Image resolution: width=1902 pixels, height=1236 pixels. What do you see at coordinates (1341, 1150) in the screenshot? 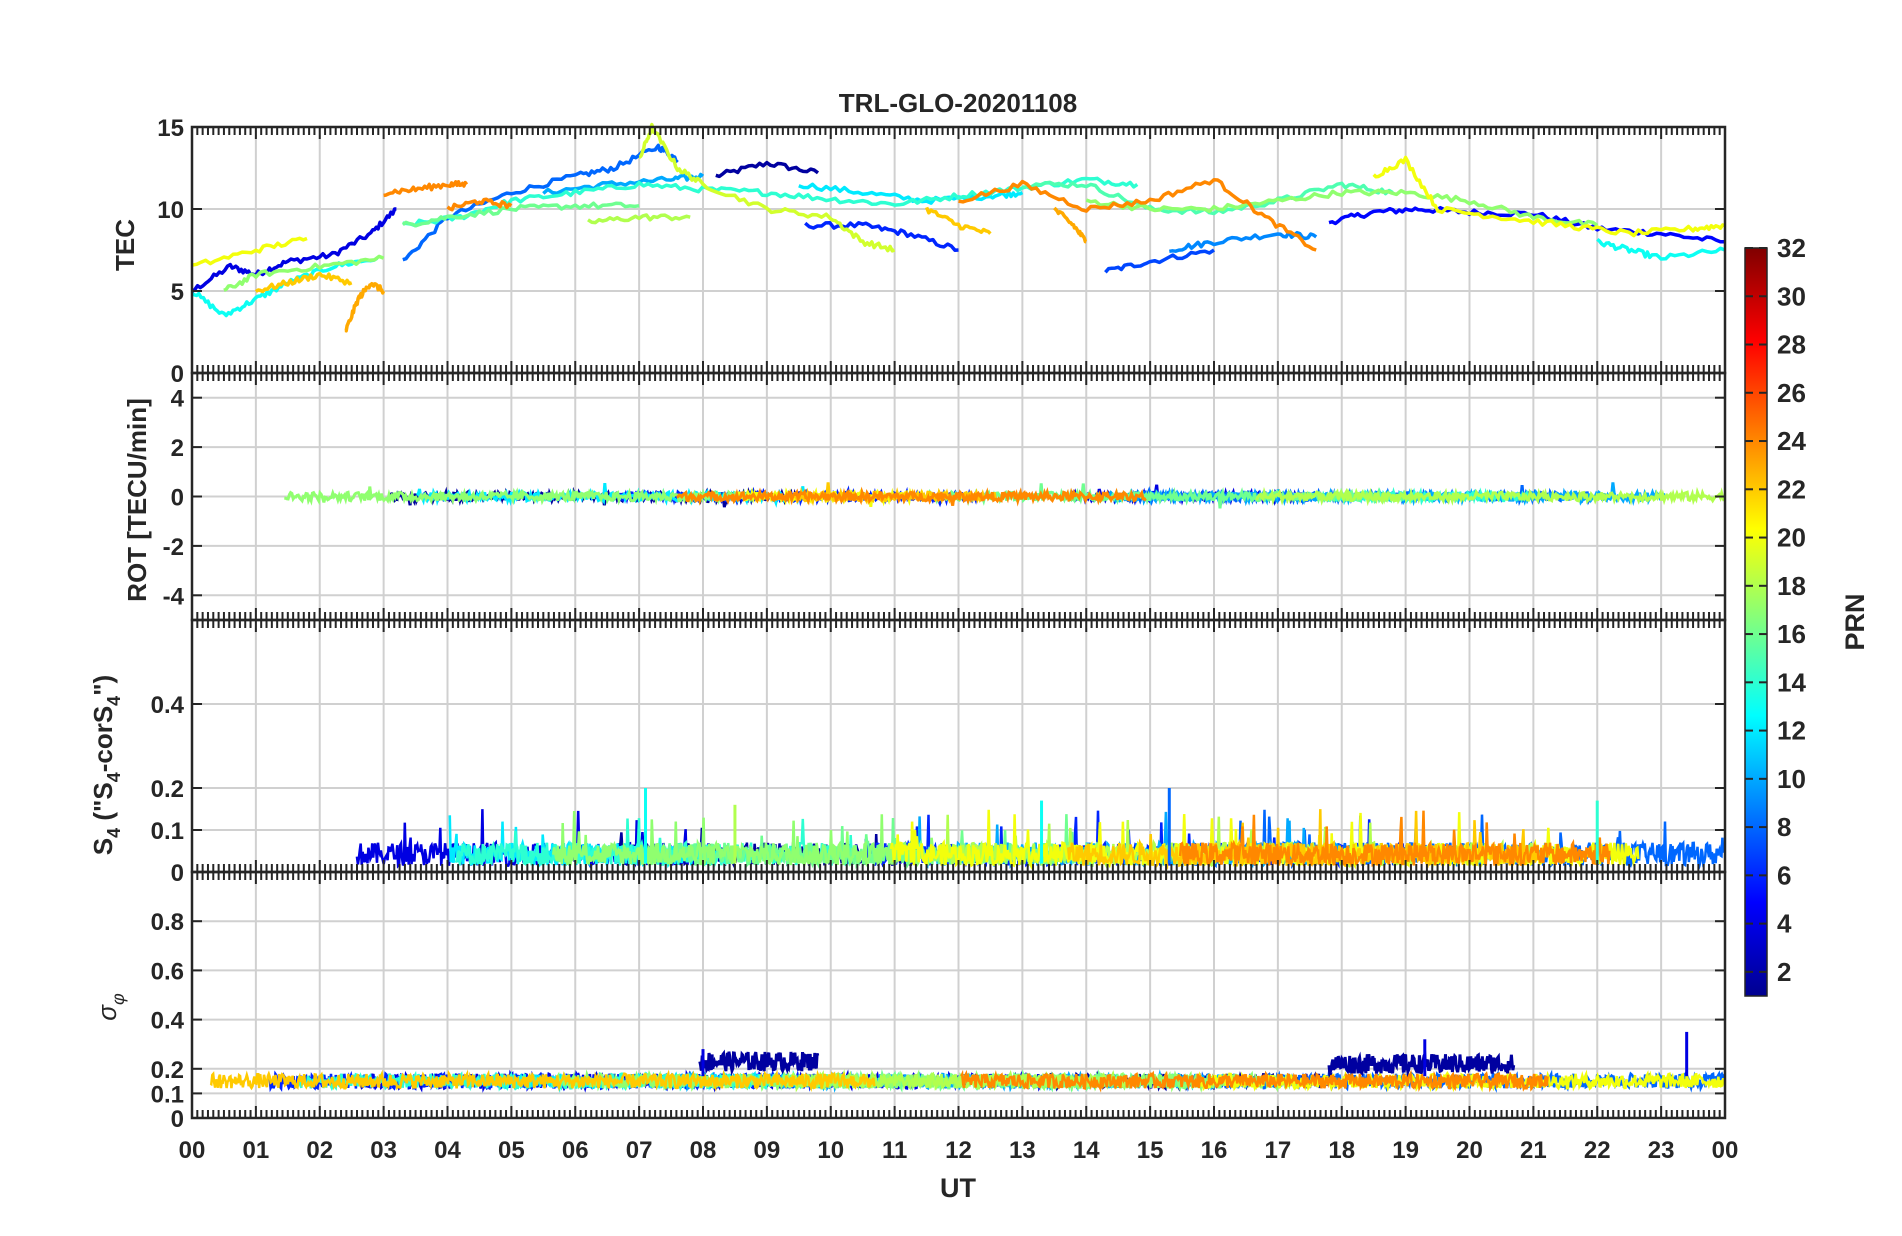
I see `x-tick-label: 18` at bounding box center [1341, 1150].